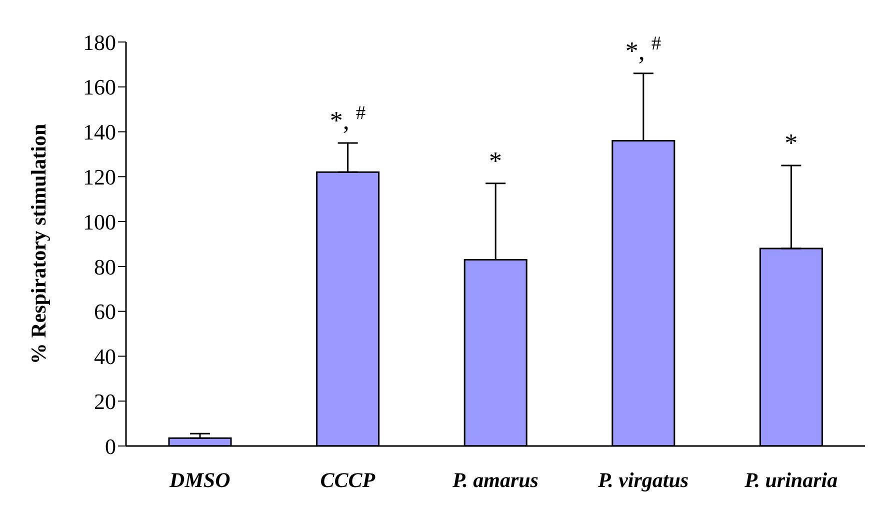 The width and height of the screenshot is (885, 516). Describe the element at coordinates (642, 480) in the screenshot. I see `x-tick-label: P. virgatus` at that location.